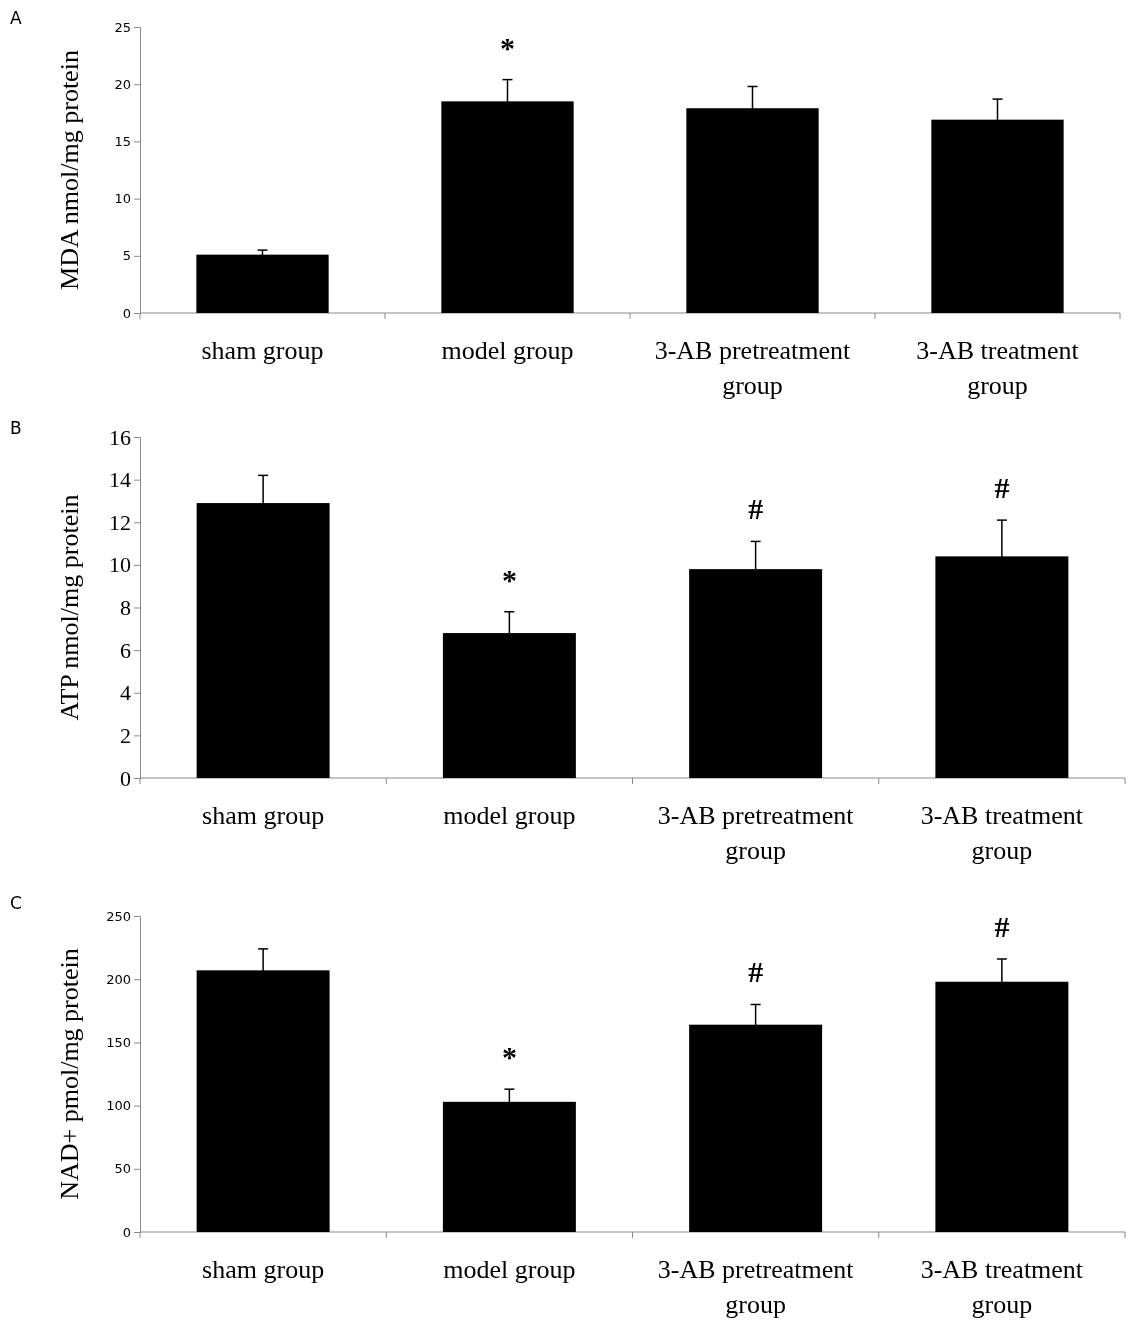 Image resolution: width=1130 pixels, height=1320 pixels. What do you see at coordinates (122, 1169) in the screenshot?
I see `y-tick-label: 50` at bounding box center [122, 1169].